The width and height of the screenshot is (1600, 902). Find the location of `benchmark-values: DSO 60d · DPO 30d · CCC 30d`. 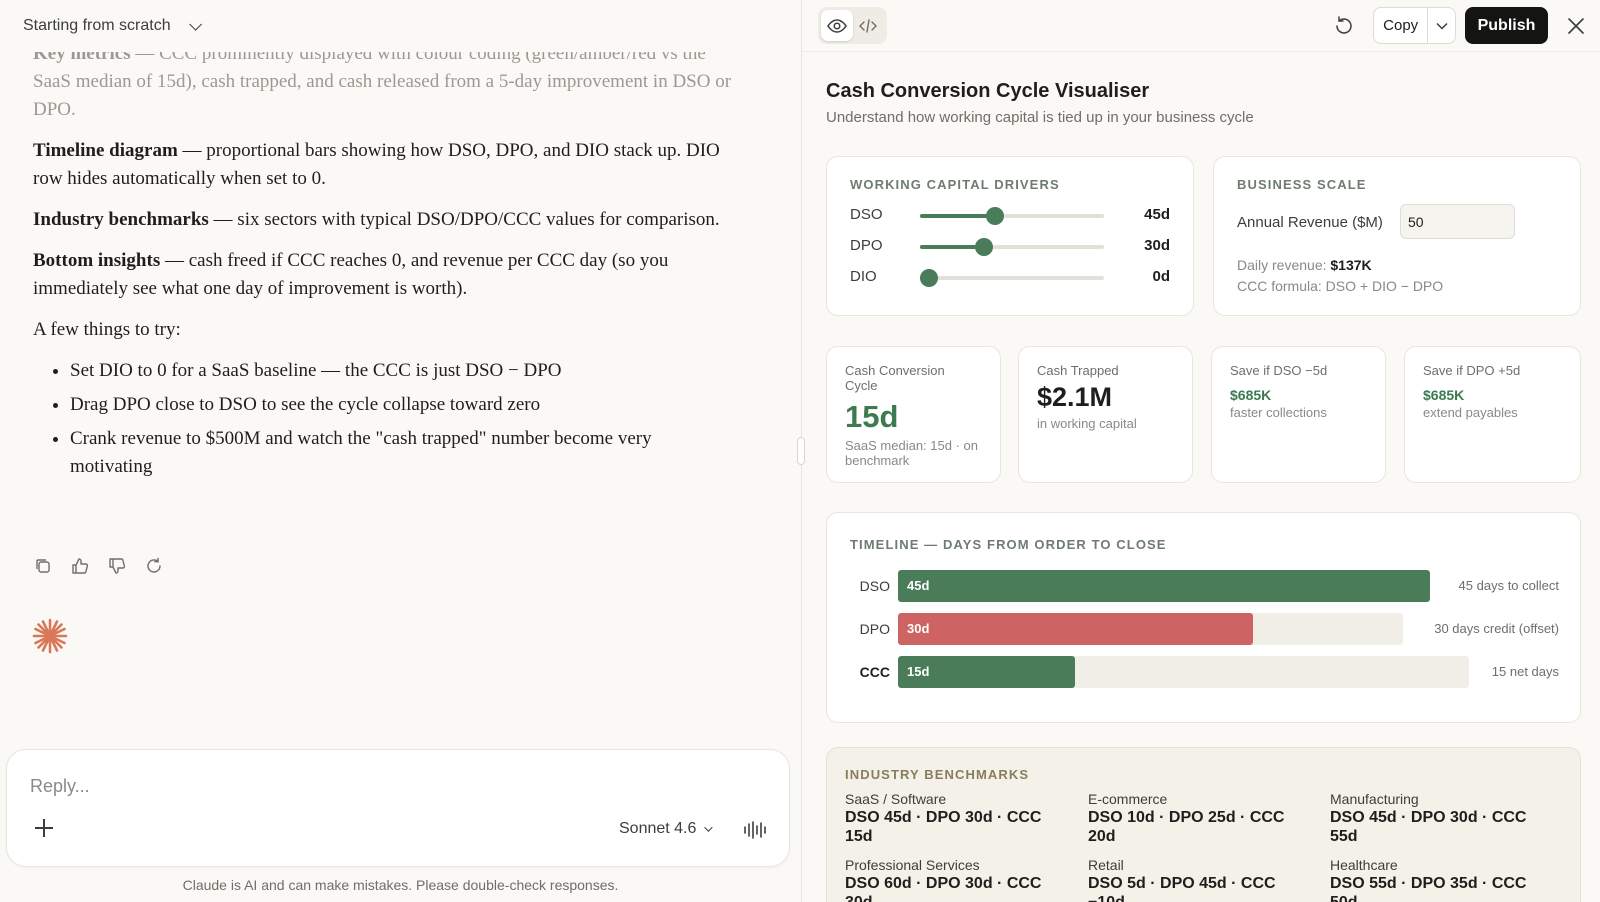

benchmark-values: DSO 60d · DPO 30d · CCC 30d is located at coordinates (943, 888).